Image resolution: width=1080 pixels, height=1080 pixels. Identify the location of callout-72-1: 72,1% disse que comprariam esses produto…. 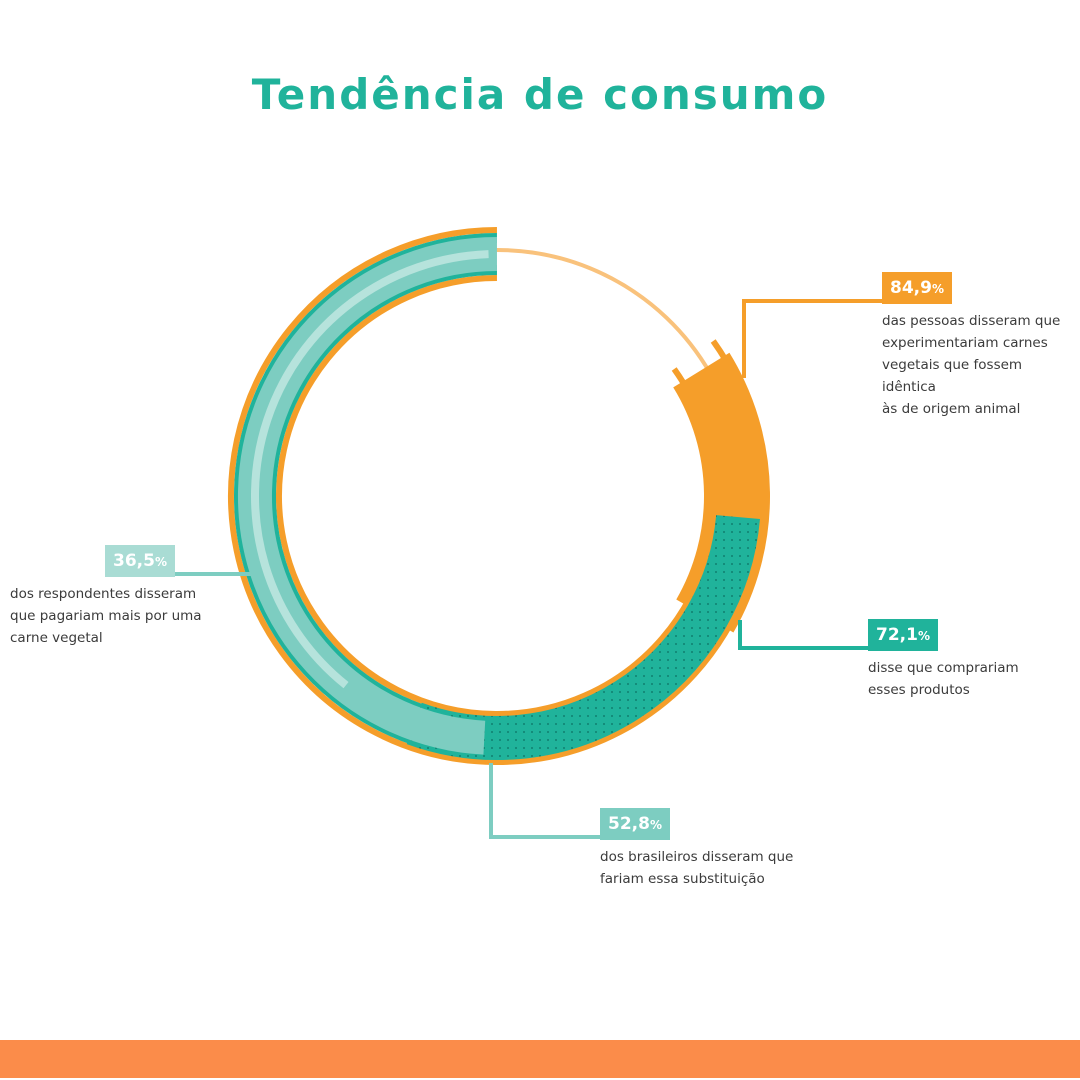
(943, 660).